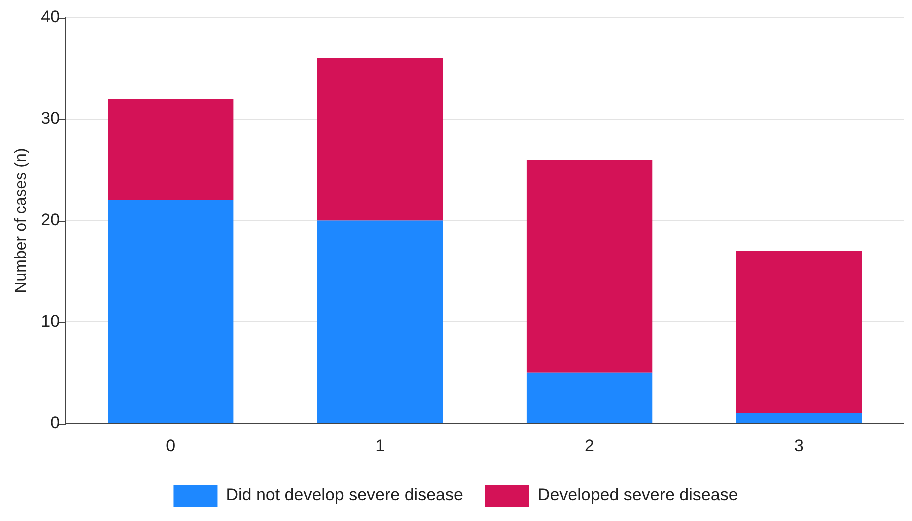 Image resolution: width=912 pixels, height=521 pixels. Describe the element at coordinates (381, 446) in the screenshot. I see `x-tick-label: 1` at that location.